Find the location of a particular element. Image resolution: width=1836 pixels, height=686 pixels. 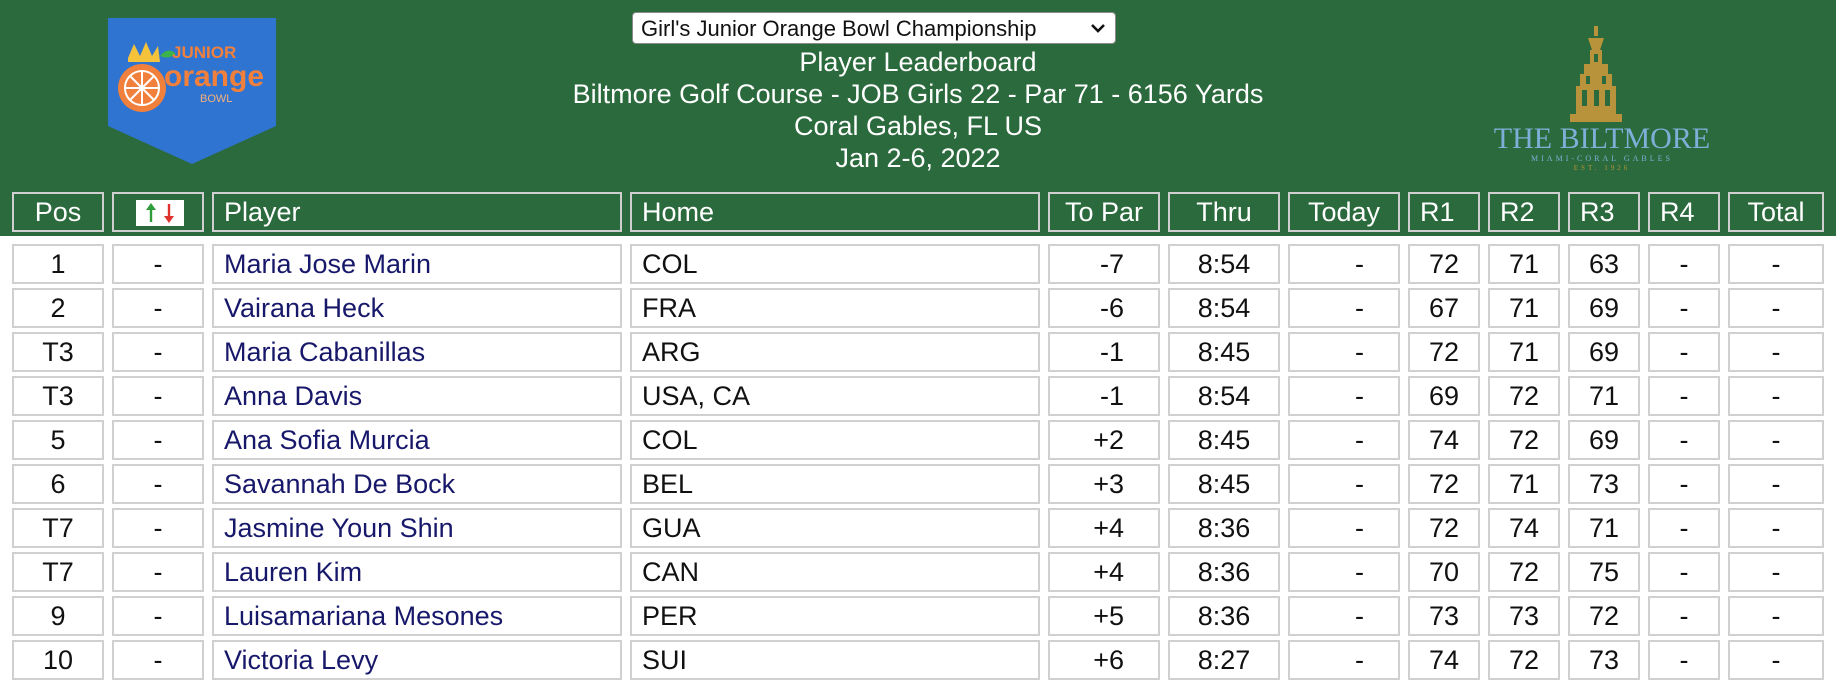

player-link: Anna Davis is located at coordinates (417, 396).